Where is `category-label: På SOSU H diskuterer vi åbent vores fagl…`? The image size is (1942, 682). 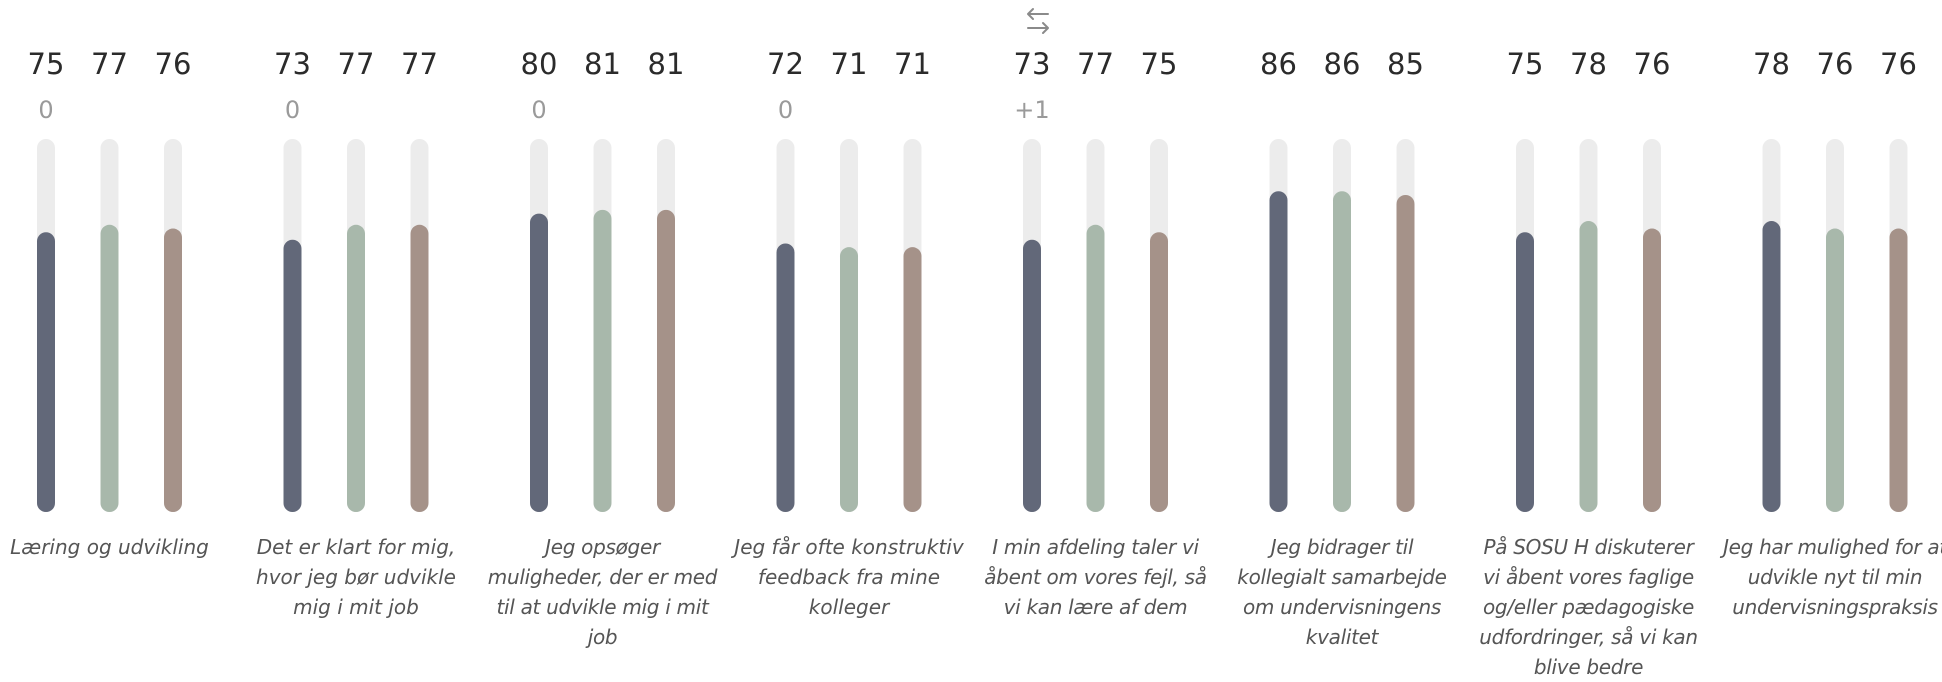 category-label: På SOSU H diskuterer vi åbent vores fagl… is located at coordinates (1588, 607).